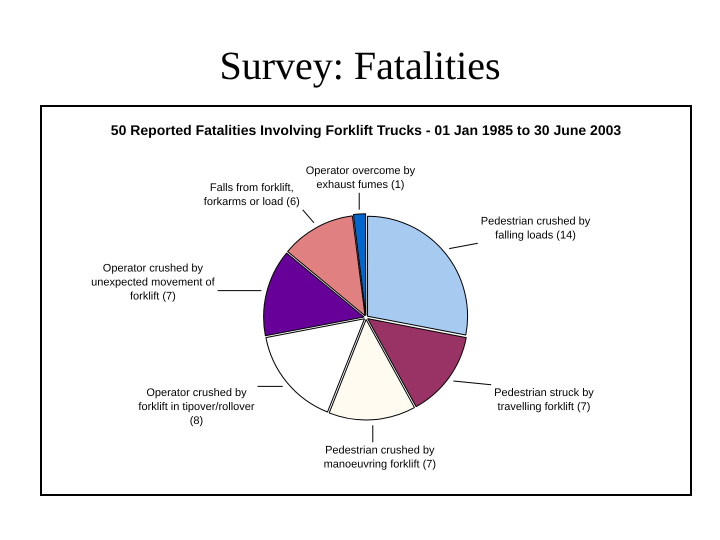 The image size is (720, 540). What do you see at coordinates (252, 195) in the screenshot?
I see `slice-label: Falls from forklift, forkarms or load (6)` at bounding box center [252, 195].